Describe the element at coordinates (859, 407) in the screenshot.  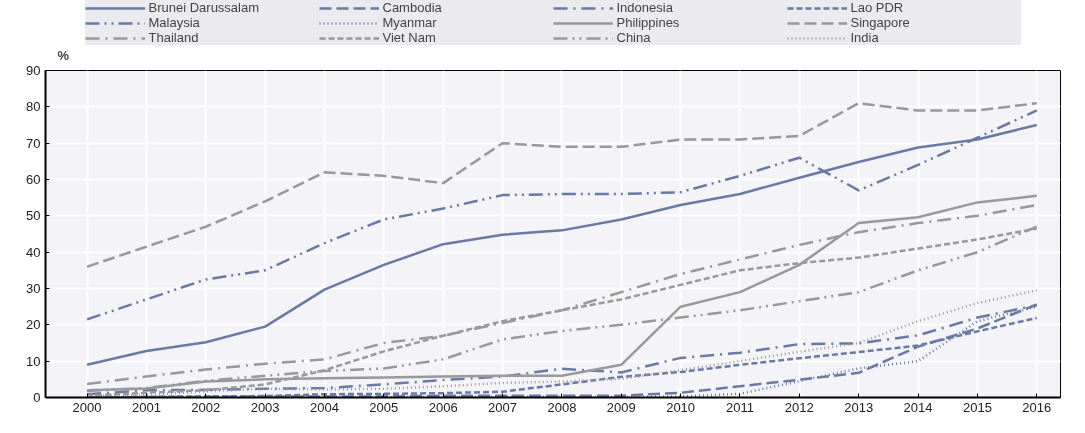
I see `x-tick-label: 2013` at that location.